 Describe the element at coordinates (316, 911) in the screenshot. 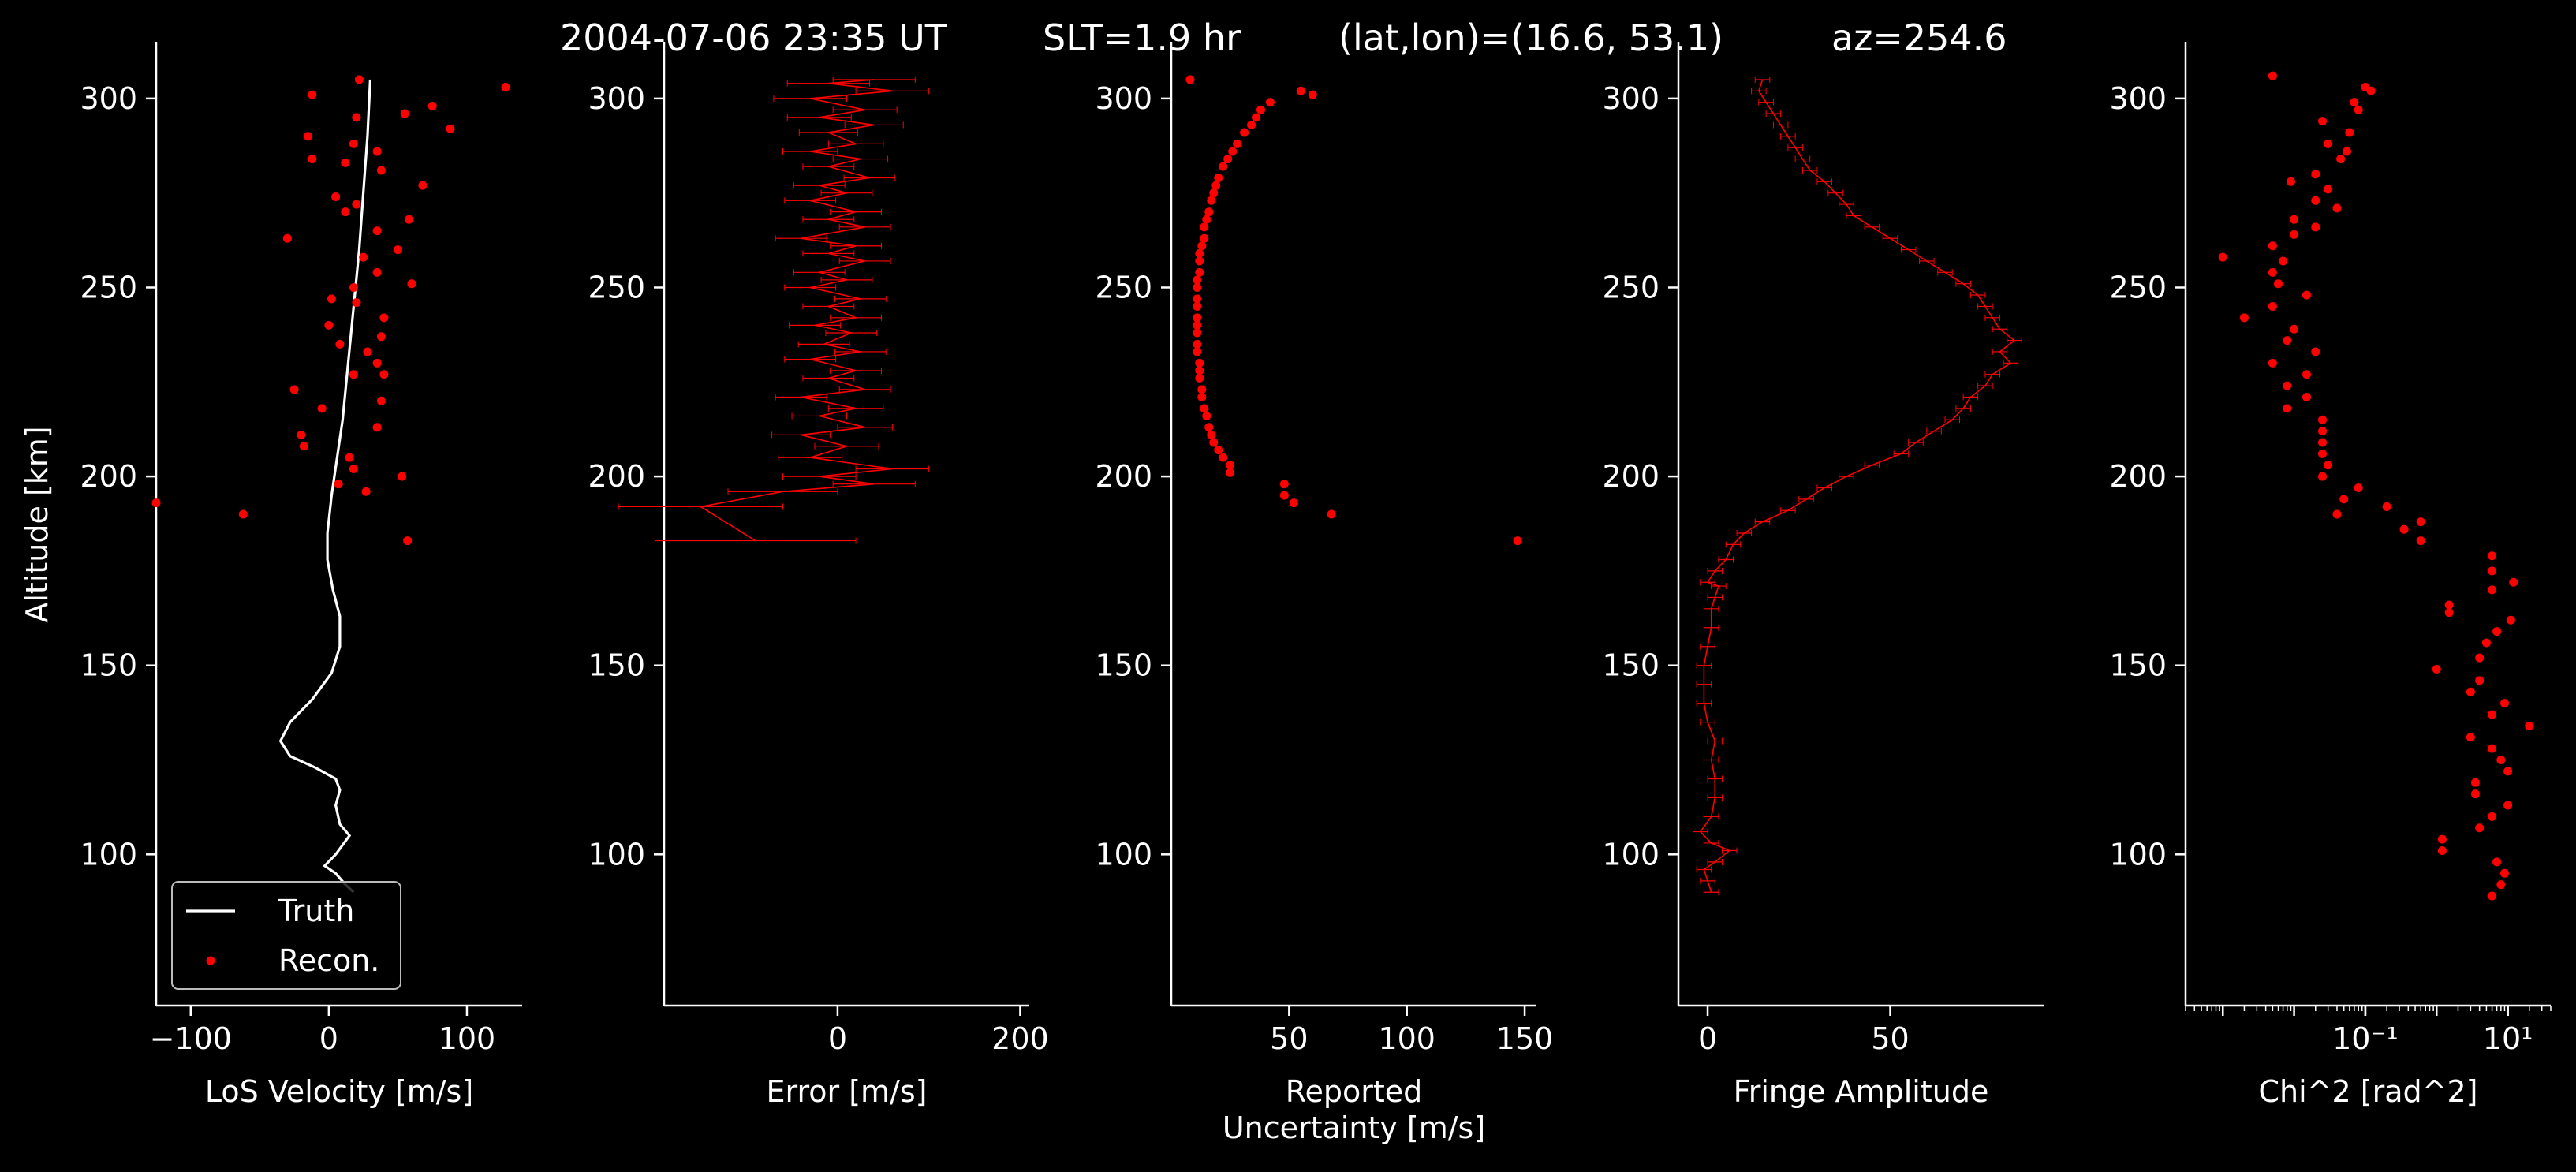

I see `legend-label-truth: Truth` at that location.